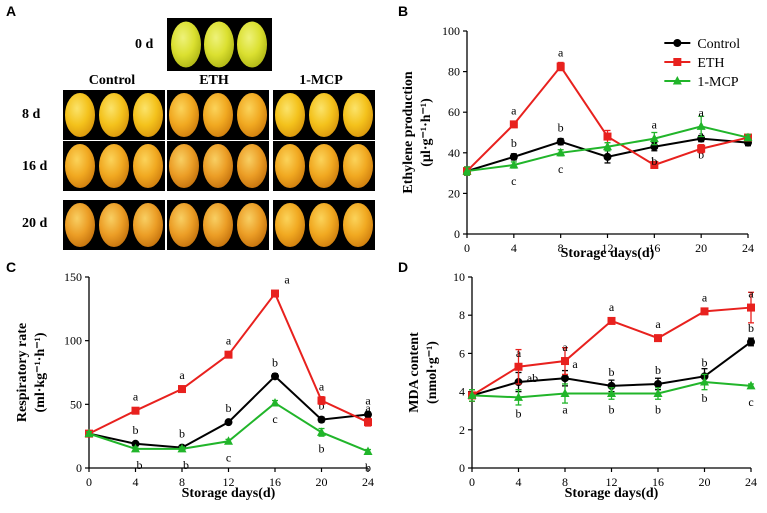 The image size is (767, 513). What do you see at coordinates (454, 193) in the screenshot?
I see `y-tick-label: 20` at bounding box center [454, 193].